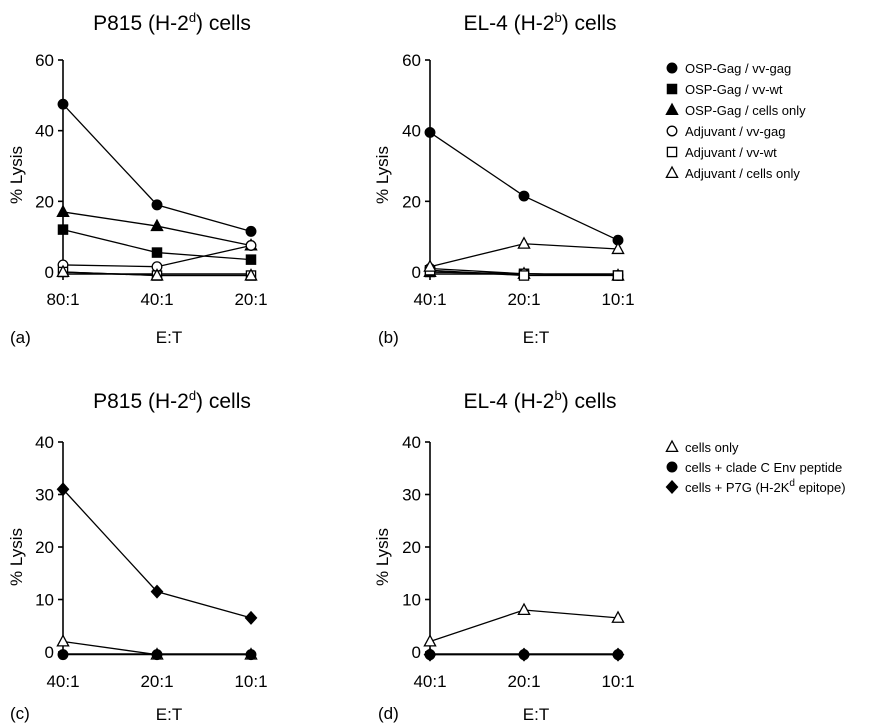  I want to click on legend-label: Adjuvant / cells only, so click(742, 173).